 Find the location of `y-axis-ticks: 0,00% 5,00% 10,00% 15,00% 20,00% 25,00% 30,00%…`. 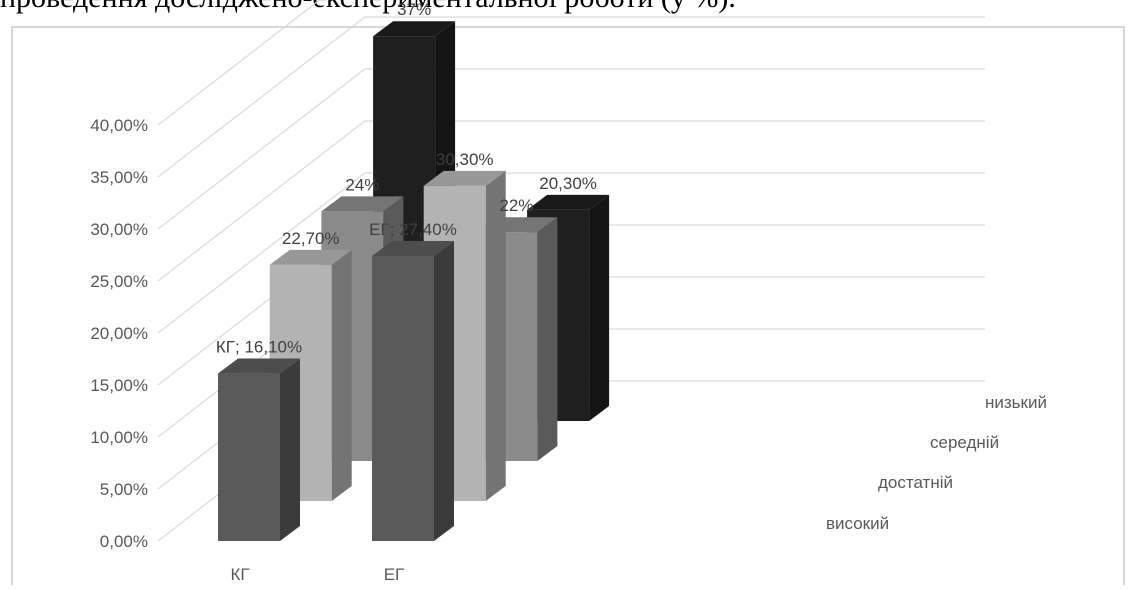

y-axis-ticks: 0,00% 5,00% 10,00% 15,00% 20,00% 25,00% 30,00%… is located at coordinates (119, 333).